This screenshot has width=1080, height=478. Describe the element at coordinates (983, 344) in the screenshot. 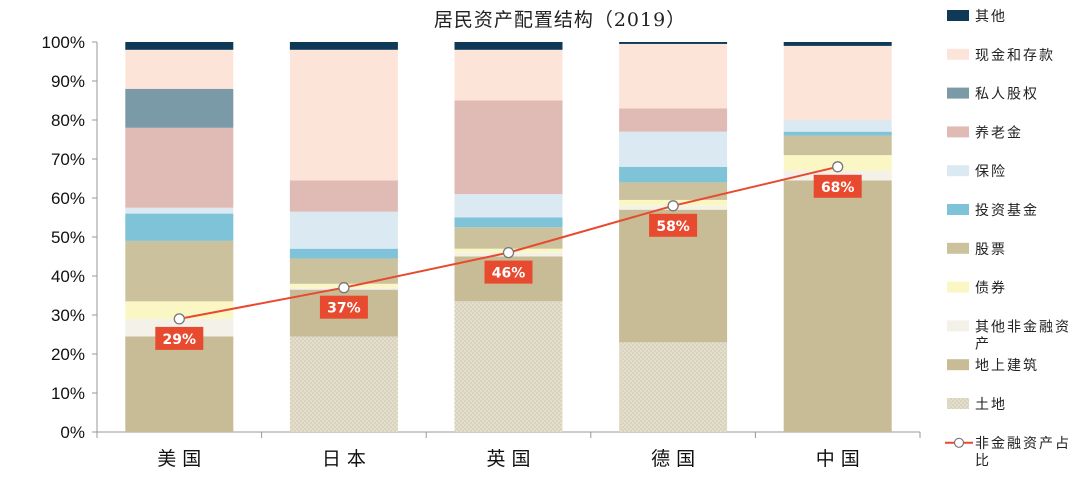

I see `legend-label: 产` at that location.